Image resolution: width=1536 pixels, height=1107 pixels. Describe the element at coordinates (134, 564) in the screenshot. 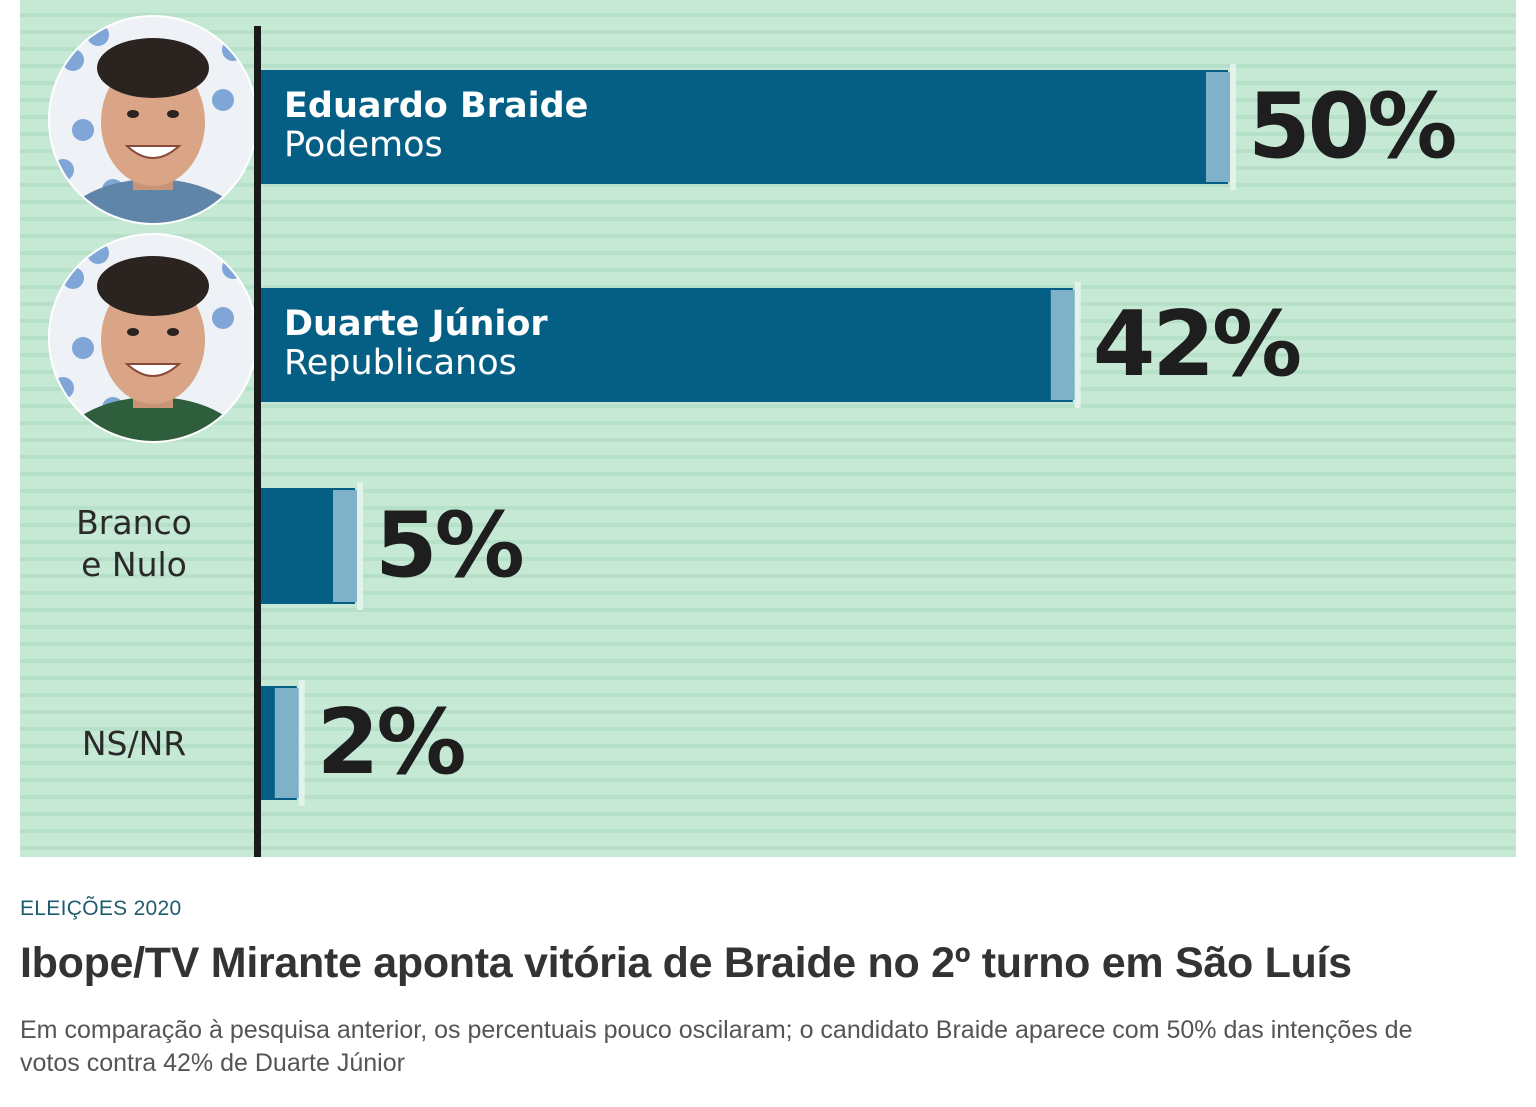

I see `category-label-line2: e Nulo` at that location.